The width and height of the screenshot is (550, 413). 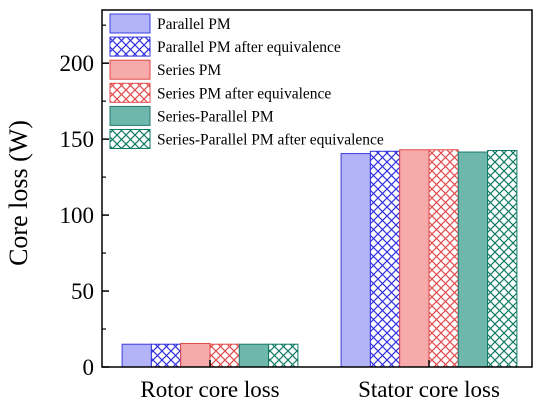 I want to click on legend-label: Series PM, so click(x=189, y=70).